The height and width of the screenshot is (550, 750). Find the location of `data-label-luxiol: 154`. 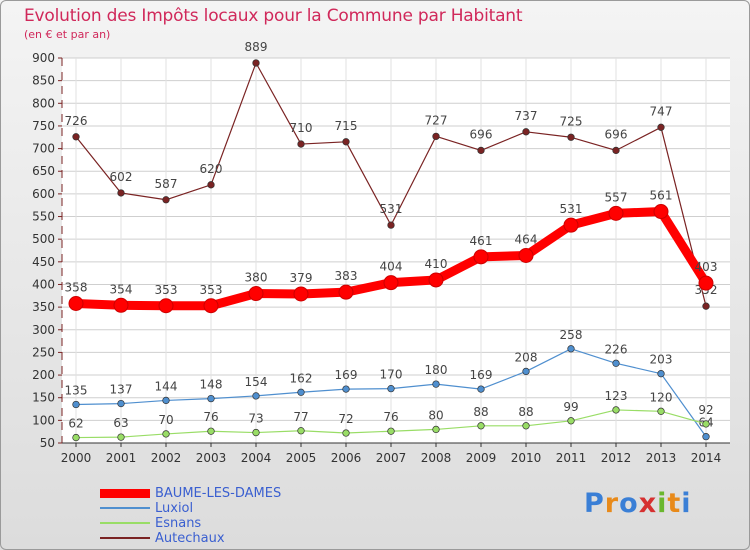

data-label-luxiol: 154 is located at coordinates (256, 382).